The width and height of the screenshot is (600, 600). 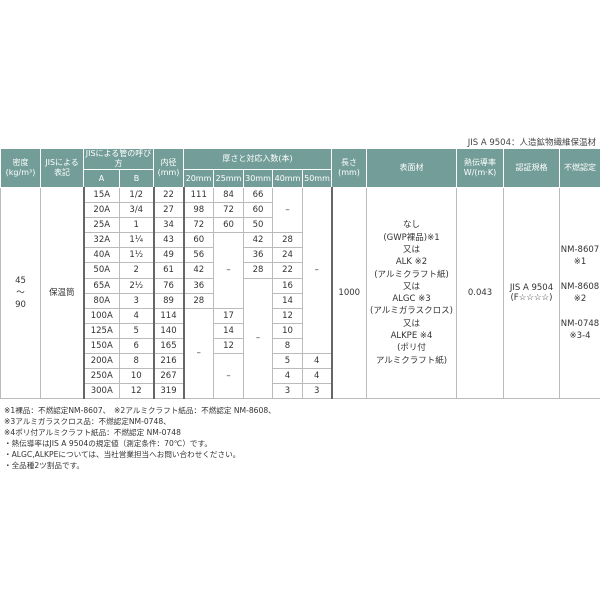 What do you see at coordinates (118, 159) in the screenshot?
I see `header-pipe-name: JISによる管の呼び方` at bounding box center [118, 159].